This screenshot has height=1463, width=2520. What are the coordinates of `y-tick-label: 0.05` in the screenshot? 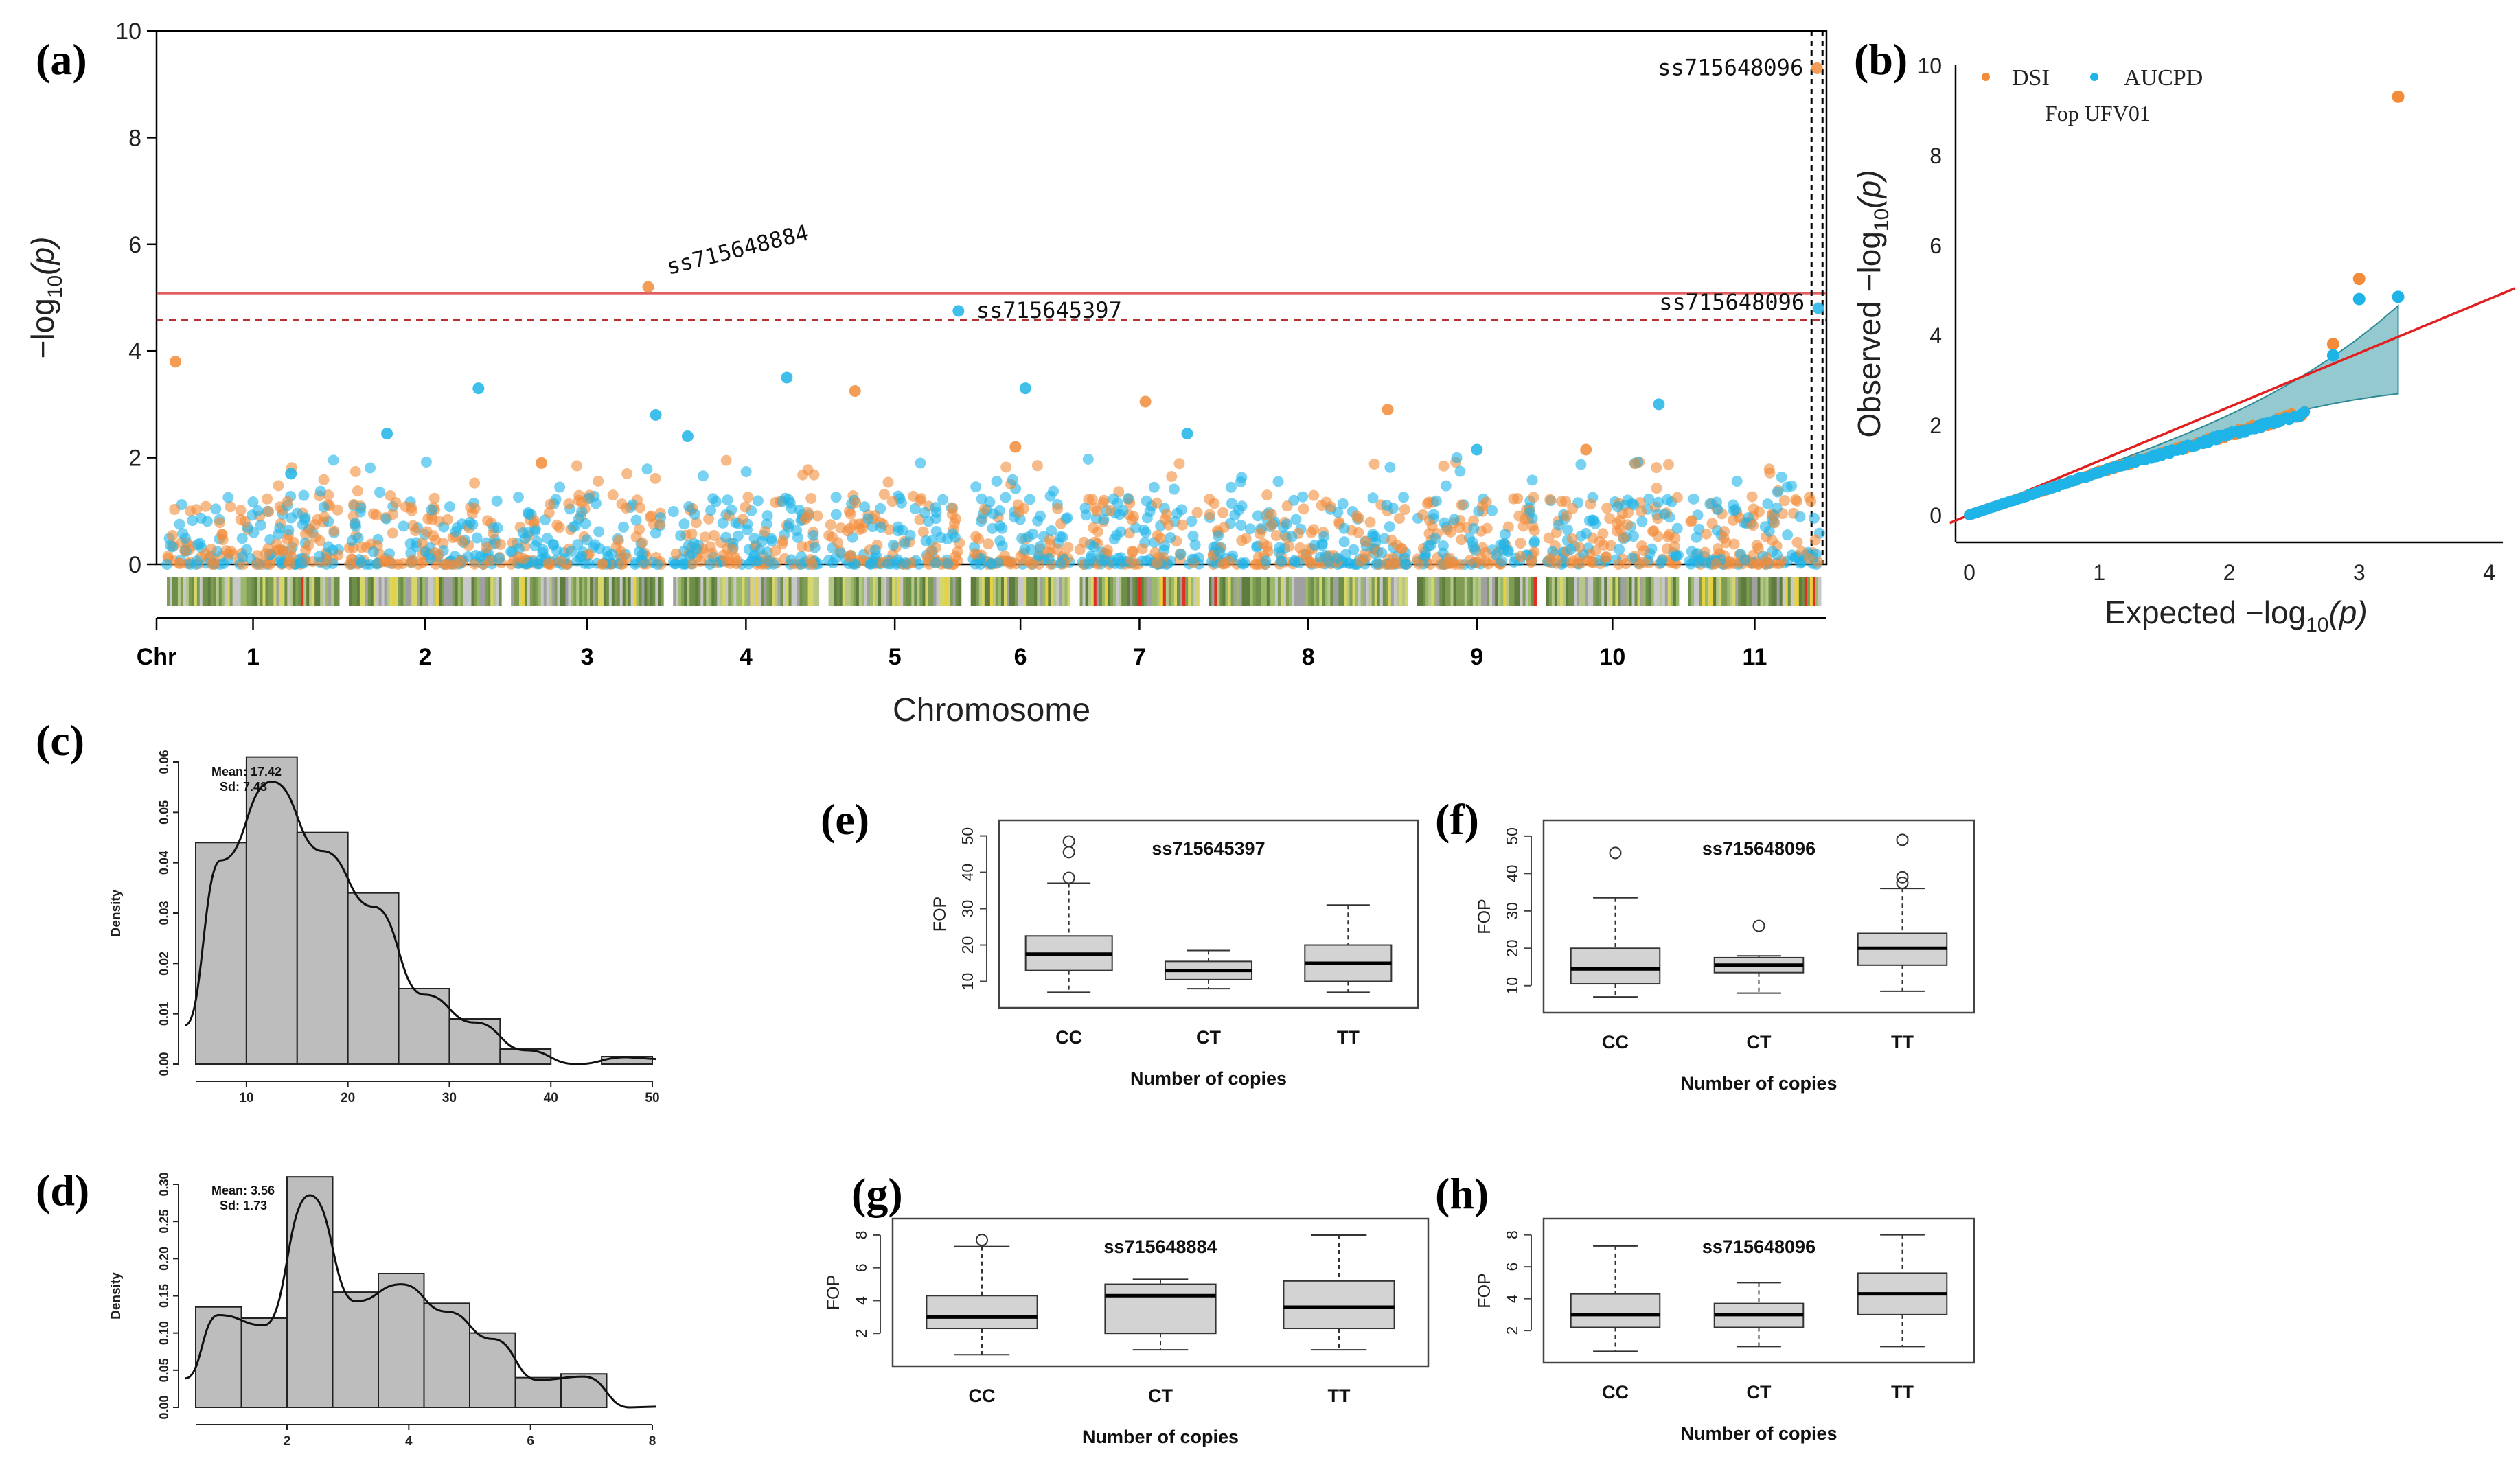 It's located at (164, 813).